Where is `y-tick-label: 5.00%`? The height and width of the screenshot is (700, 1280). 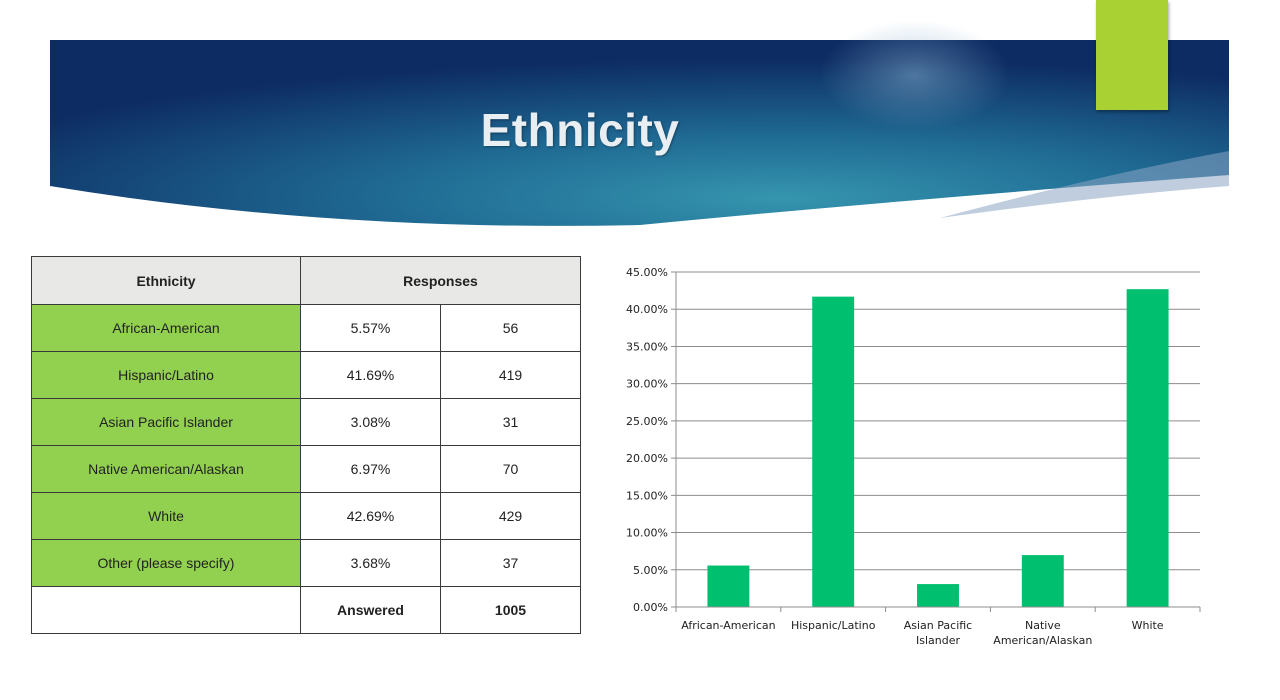
y-tick-label: 5.00% is located at coordinates (650, 570).